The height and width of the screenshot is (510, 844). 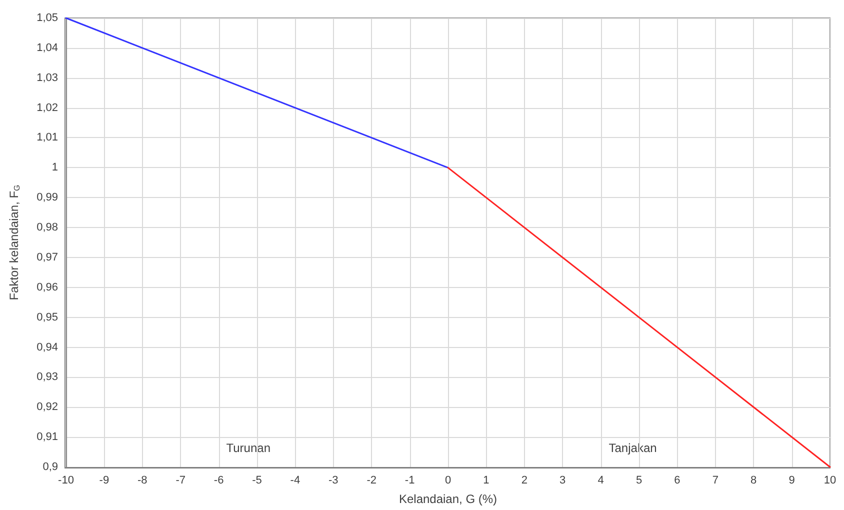 What do you see at coordinates (47, 347) in the screenshot?
I see `y-tick-label: 0,94` at bounding box center [47, 347].